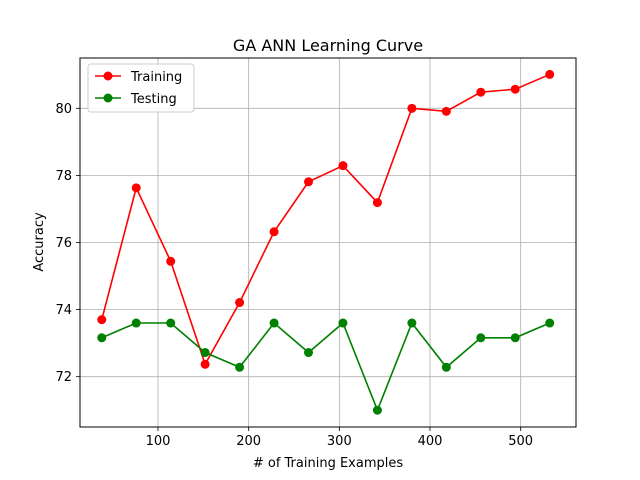  I want to click on x-tick-label: 100, so click(158, 441).